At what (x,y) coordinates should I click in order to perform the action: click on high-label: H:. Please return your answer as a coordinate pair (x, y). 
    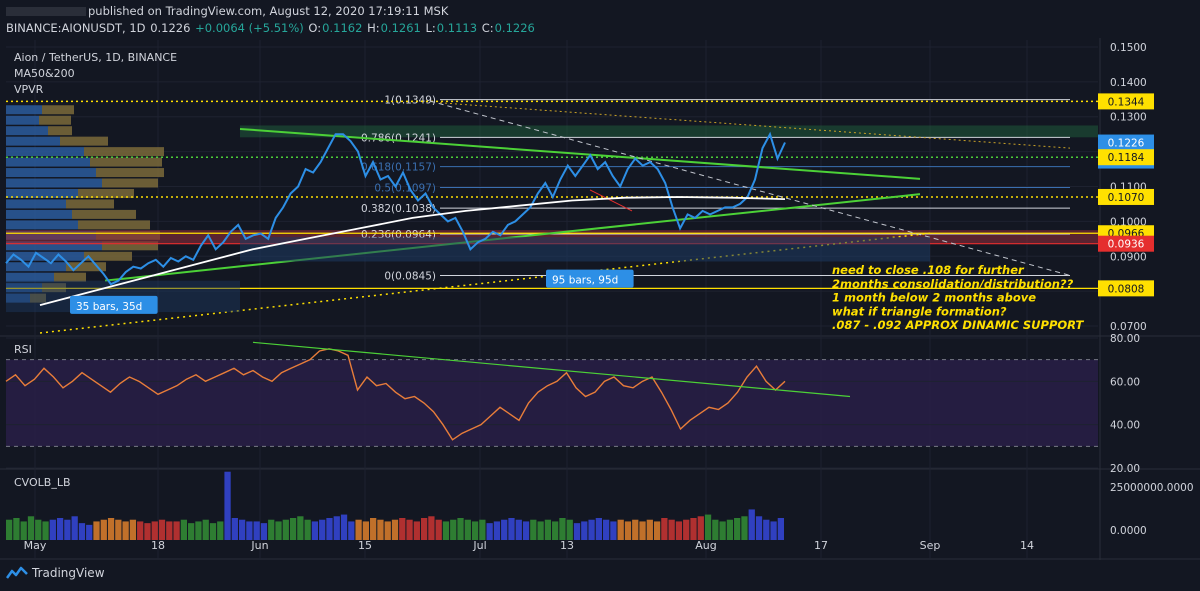
    Looking at the image, I should click on (373, 28).